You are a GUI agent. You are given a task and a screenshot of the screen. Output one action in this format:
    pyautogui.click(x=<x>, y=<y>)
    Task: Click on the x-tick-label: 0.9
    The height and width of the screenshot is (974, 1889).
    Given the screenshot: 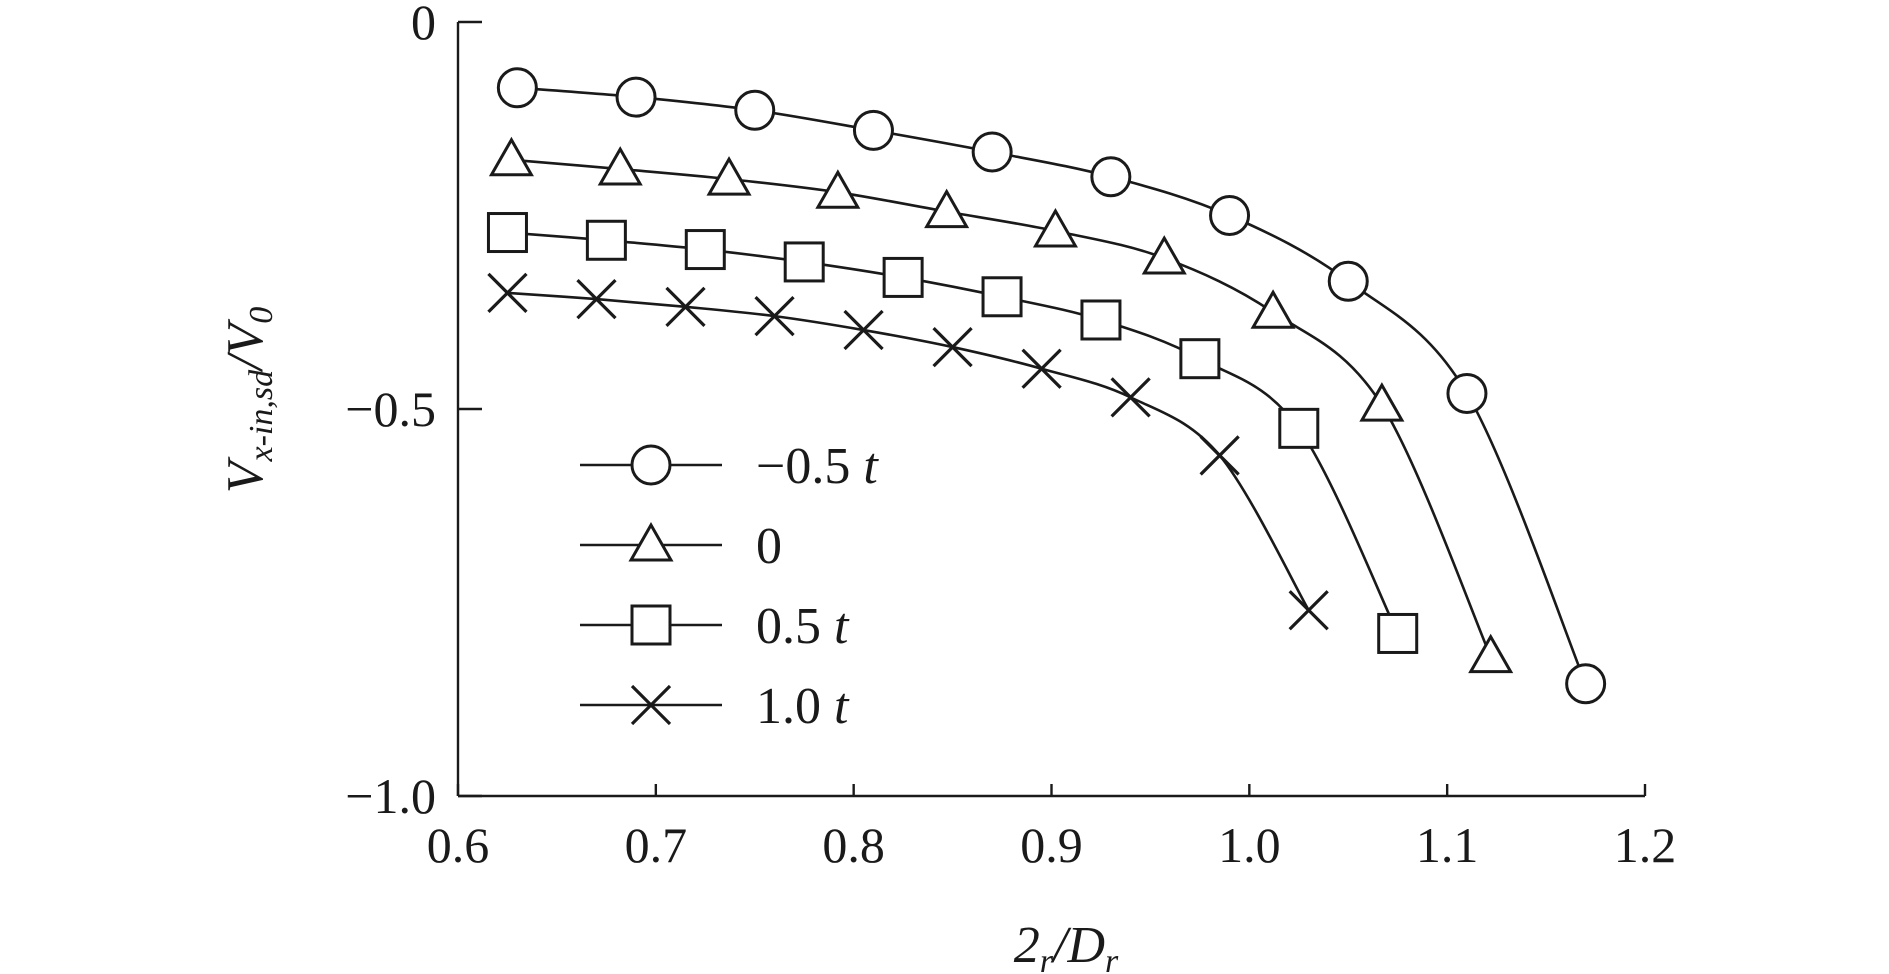 What is the action you would take?
    pyautogui.click(x=1051, y=845)
    